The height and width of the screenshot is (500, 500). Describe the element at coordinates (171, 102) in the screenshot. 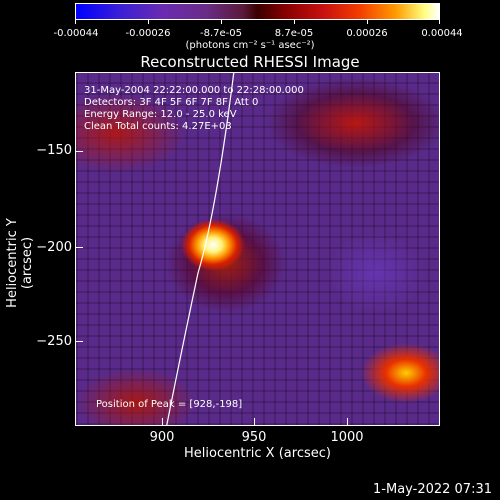

I see `detectors-text: Detectors: 3F 4F 5F 6F 7F 8F, Att 0` at that location.